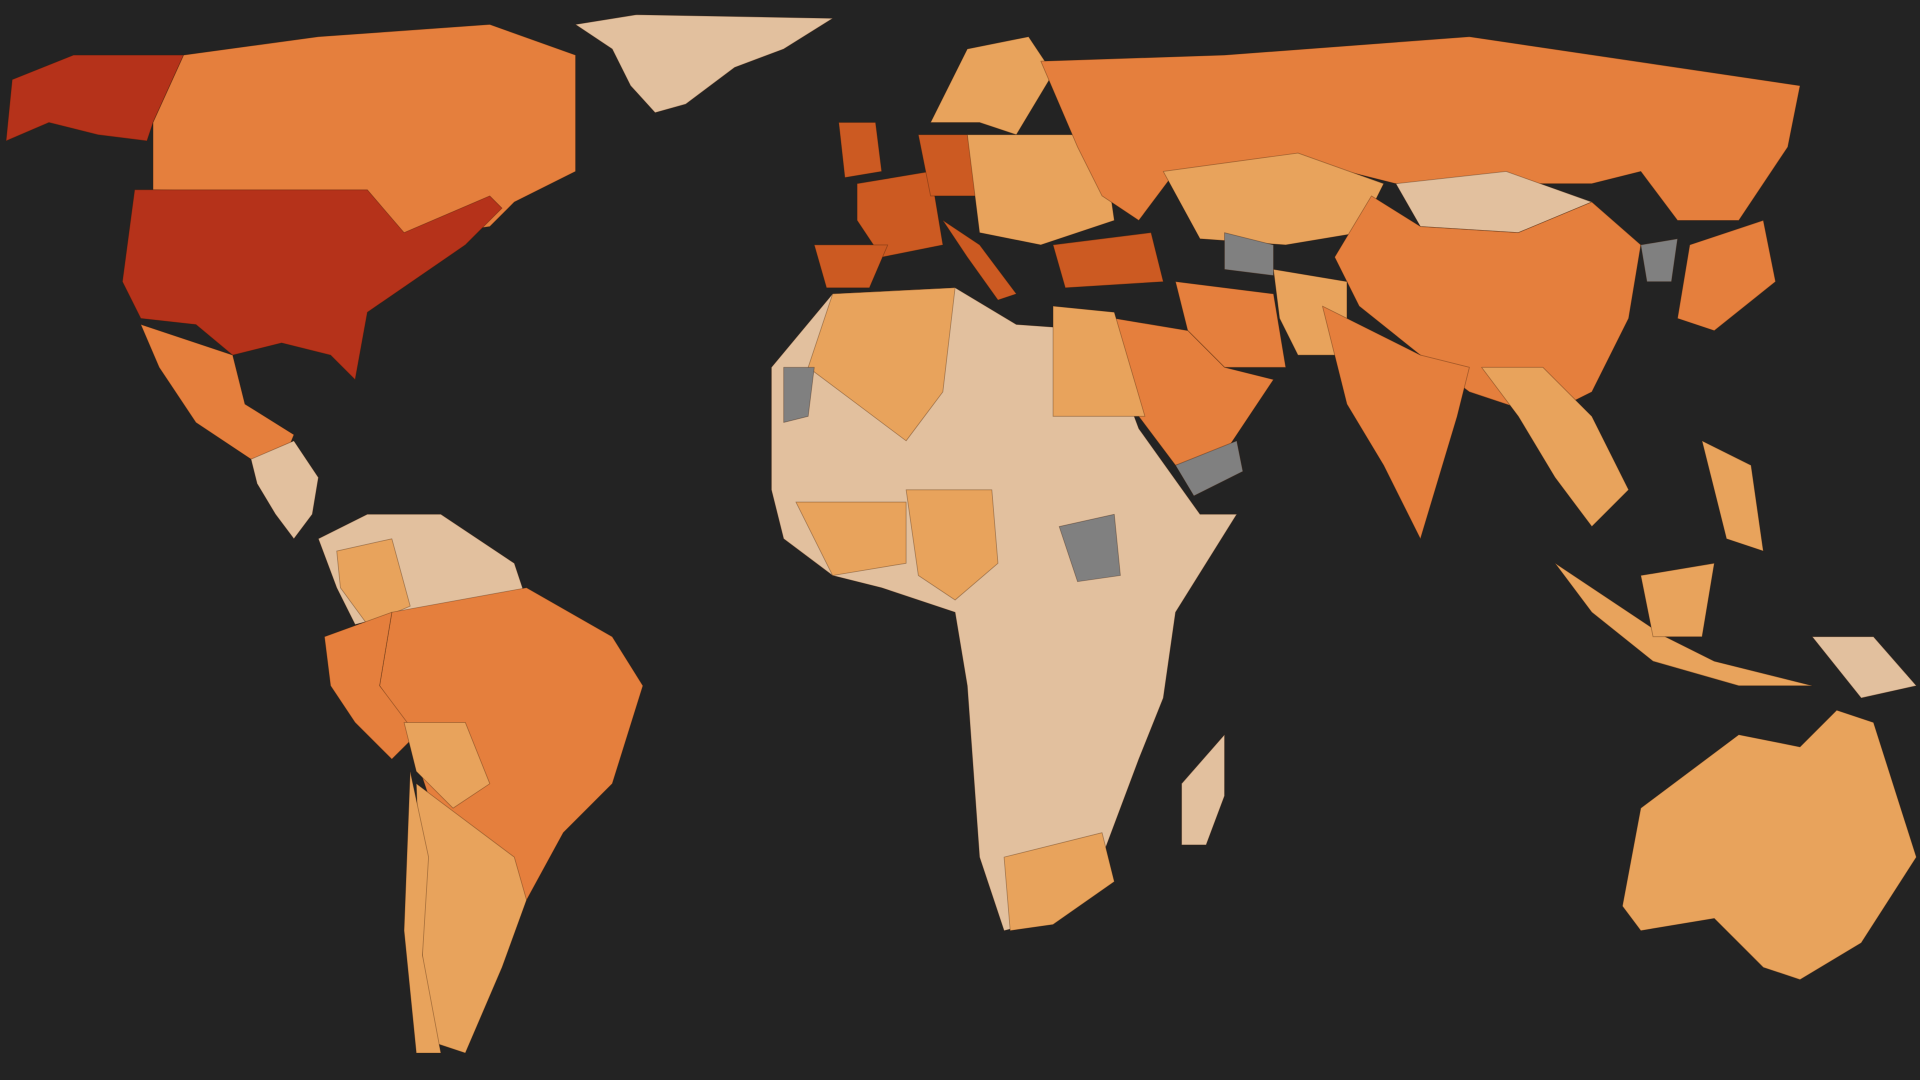 The width and height of the screenshot is (1920, 1080). Describe the element at coordinates (900, 214) in the screenshot. I see `france` at that location.